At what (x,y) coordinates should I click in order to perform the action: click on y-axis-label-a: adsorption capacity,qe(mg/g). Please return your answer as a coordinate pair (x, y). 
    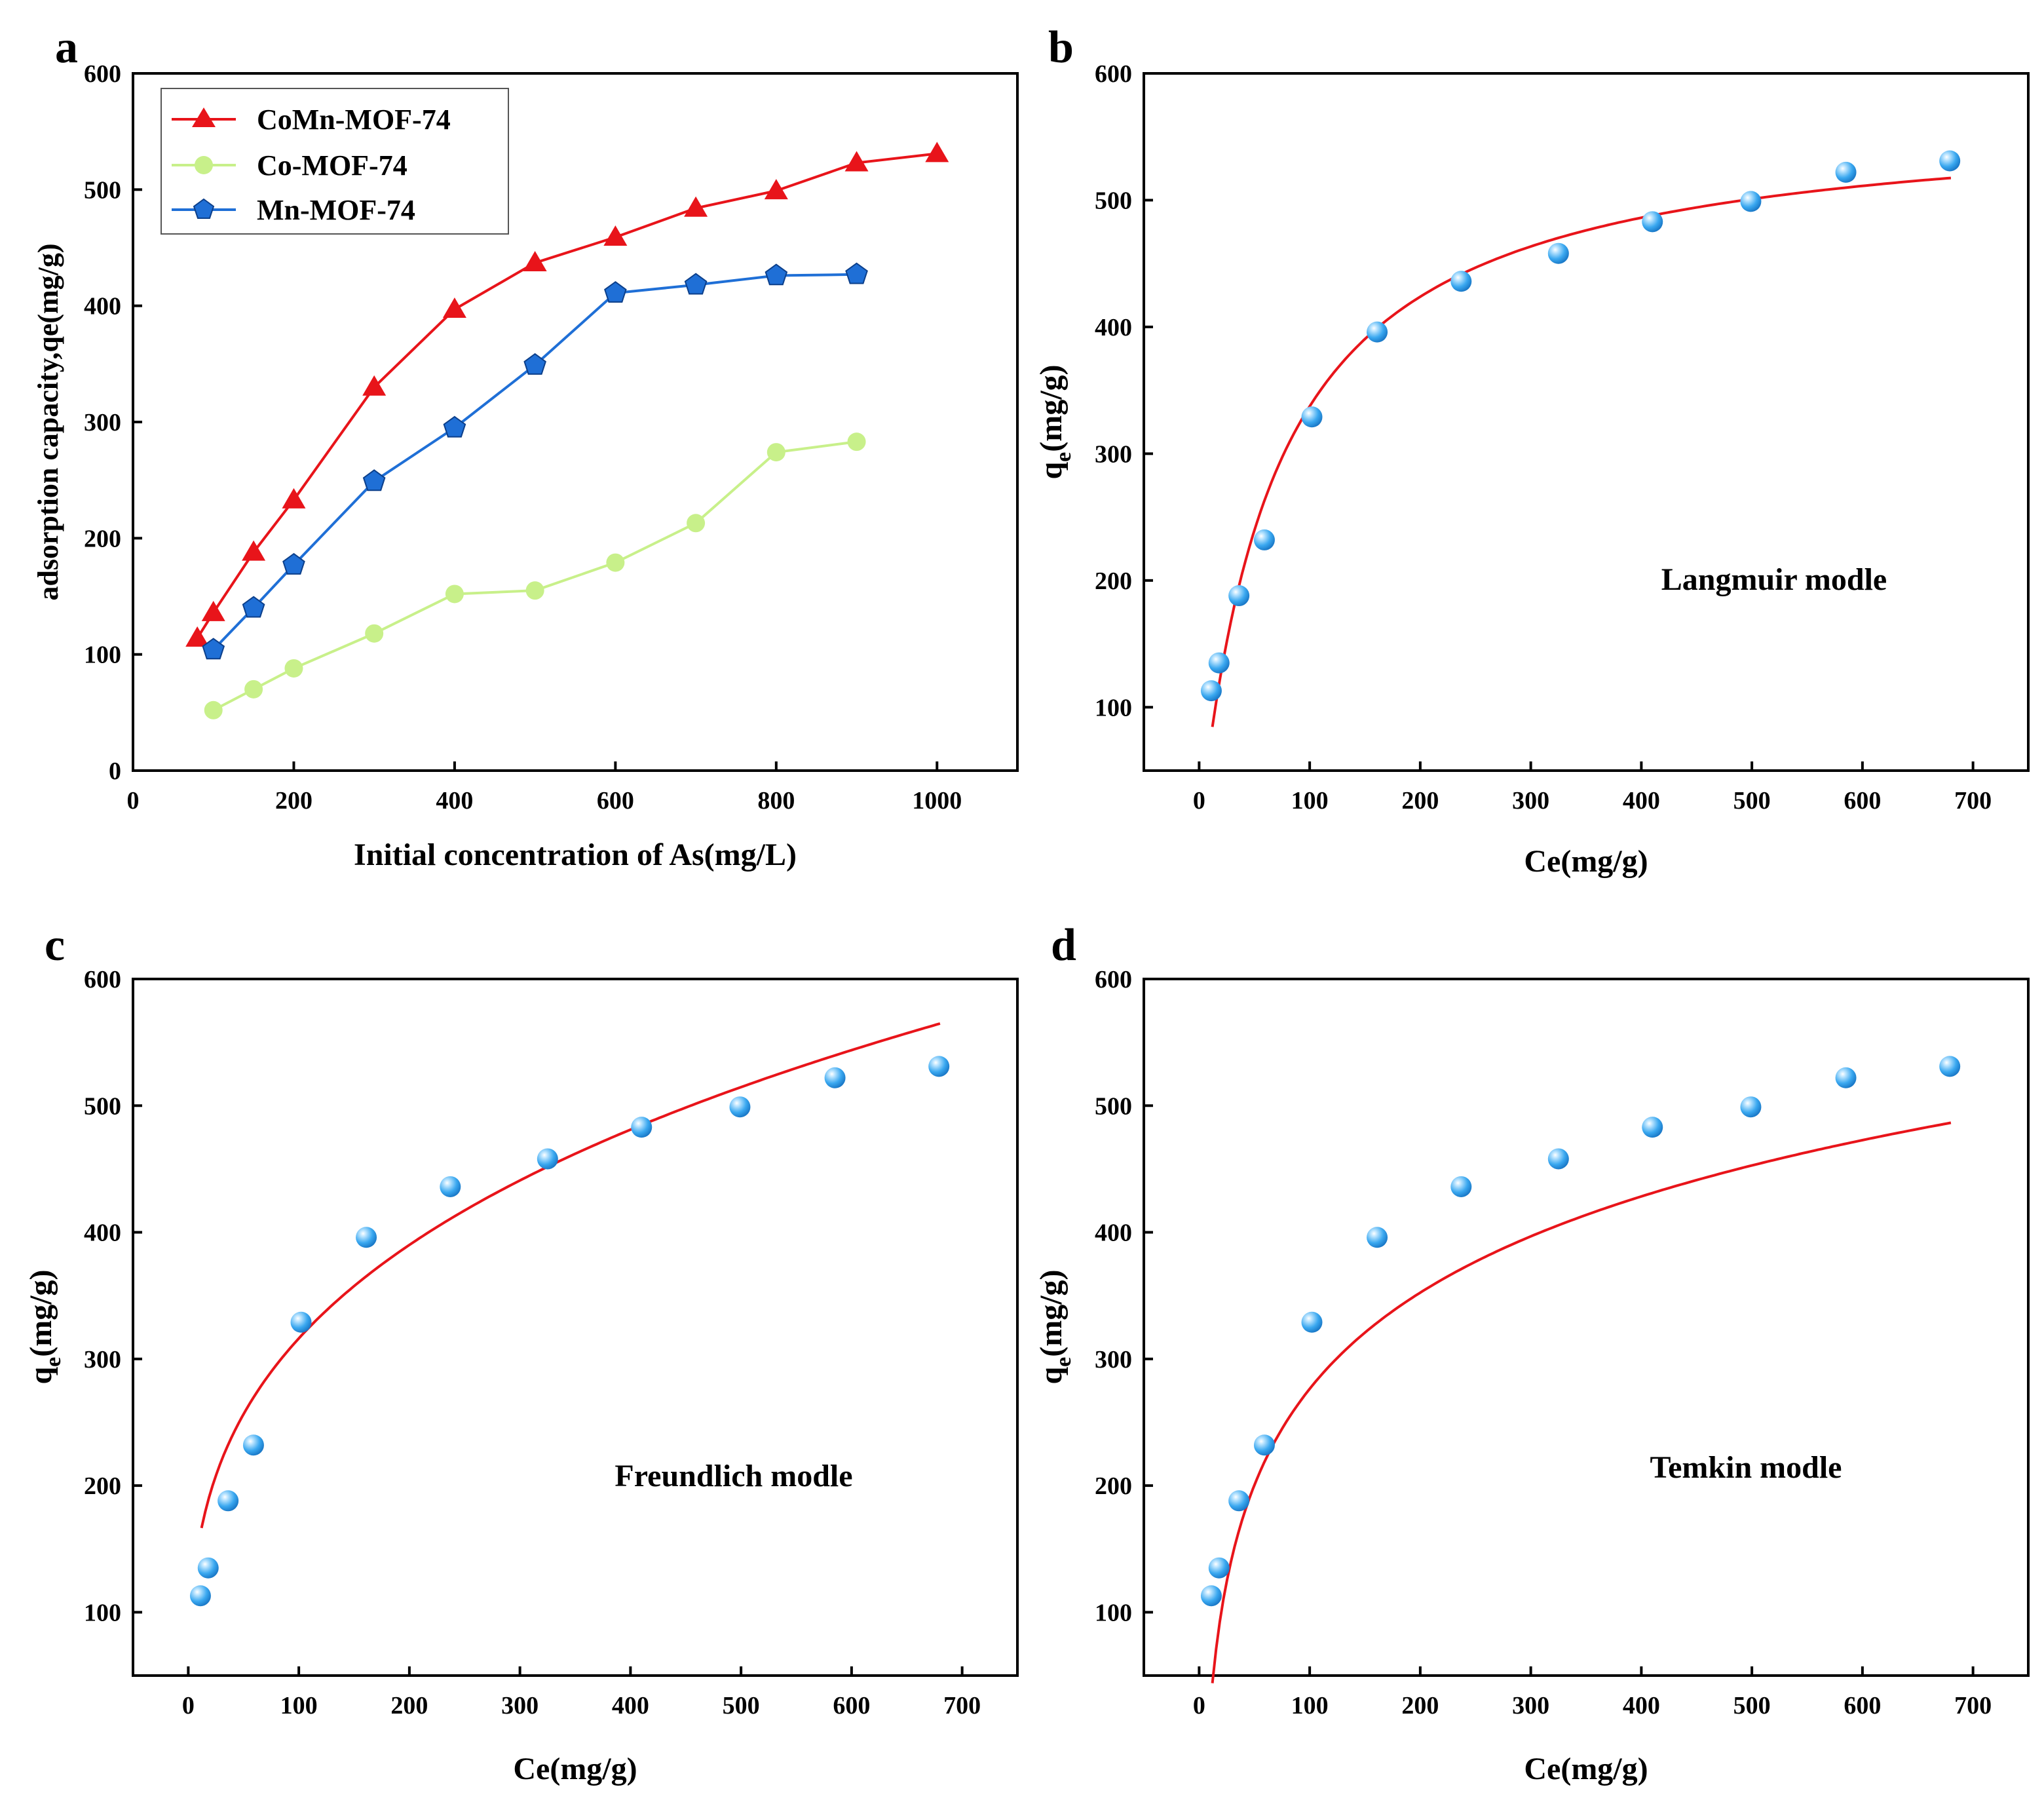
    Looking at the image, I should click on (48, 421).